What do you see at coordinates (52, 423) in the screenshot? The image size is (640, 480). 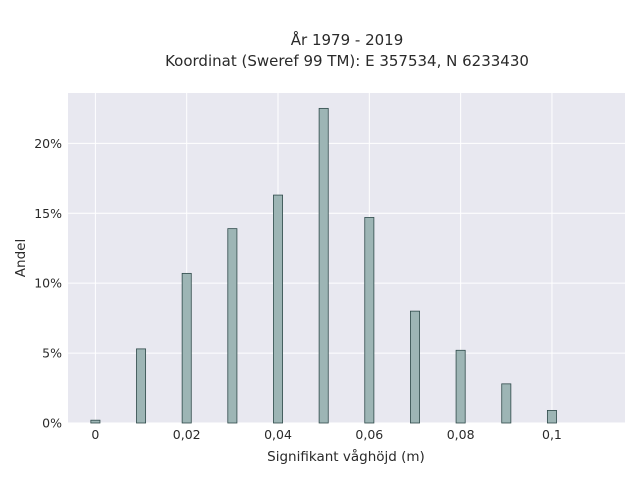 I see `y-tick-label: 0%` at bounding box center [52, 423].